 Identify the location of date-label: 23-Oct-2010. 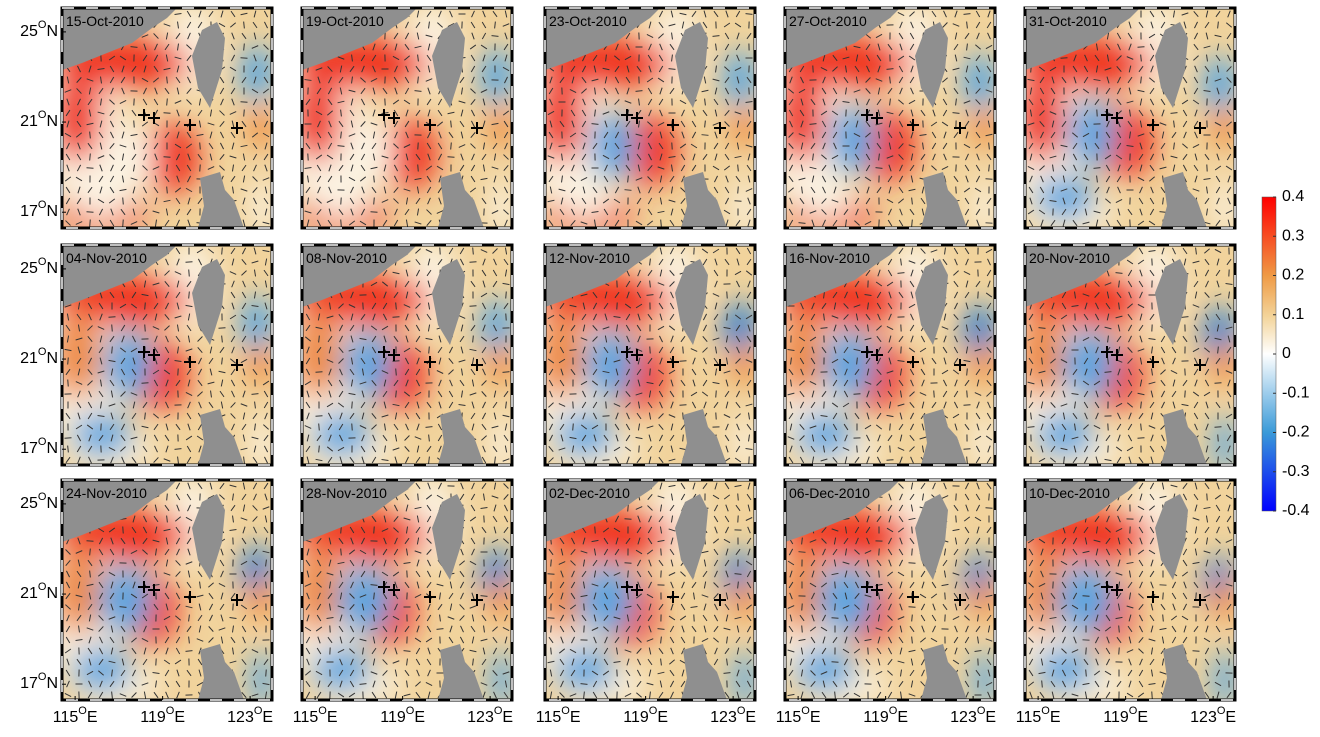
(588, 21).